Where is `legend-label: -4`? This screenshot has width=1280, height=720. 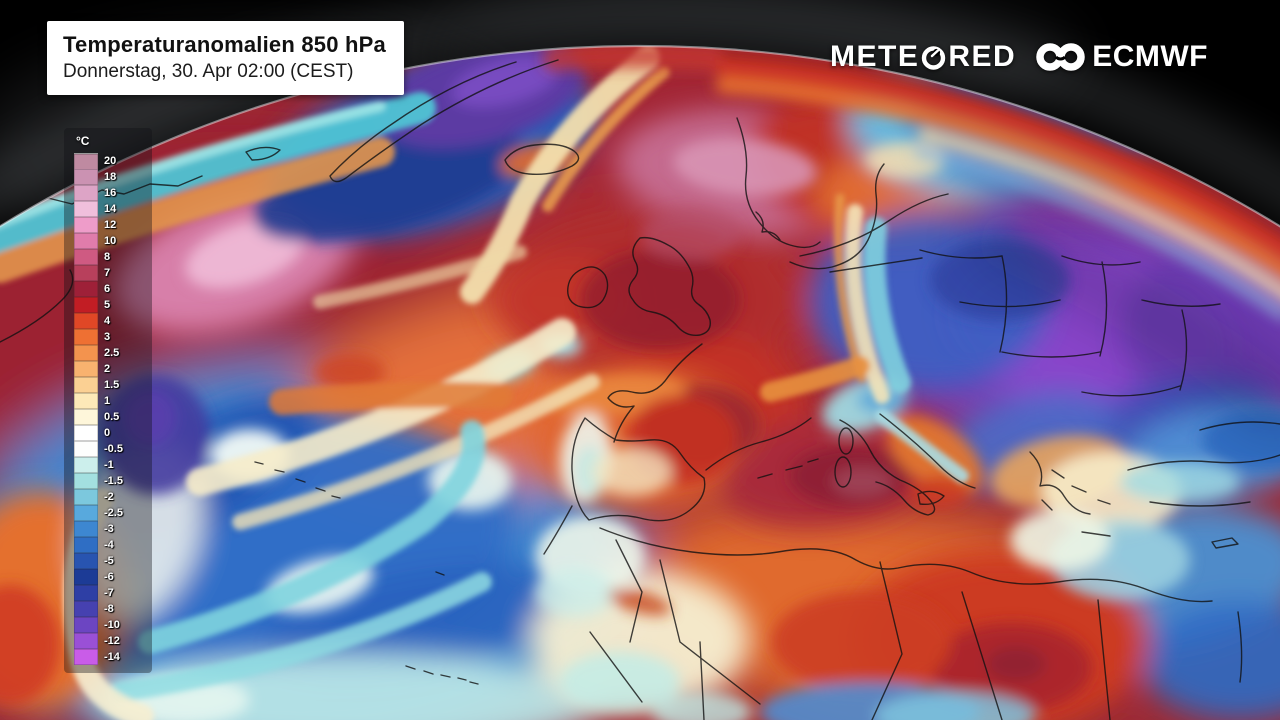
legend-label: -4 is located at coordinates (109, 545).